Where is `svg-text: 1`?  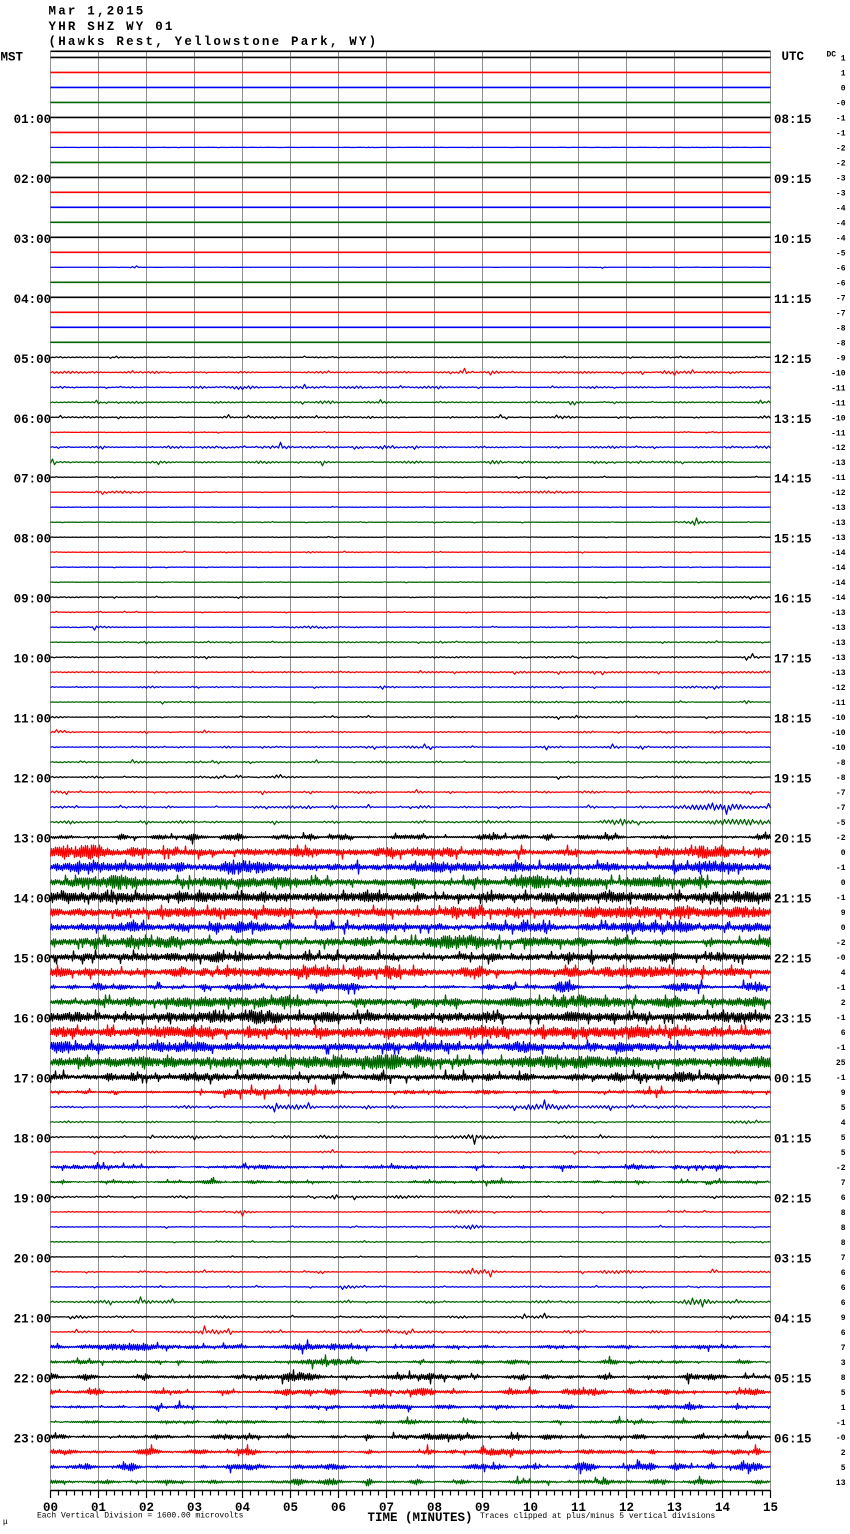
svg-text: 1 is located at coordinates (843, 1408).